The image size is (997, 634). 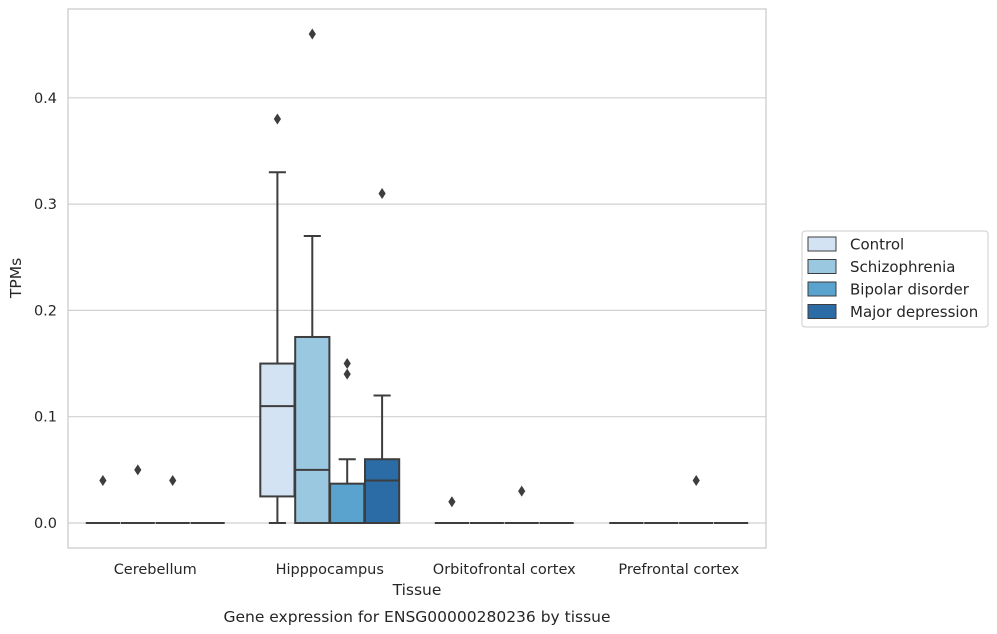 What do you see at coordinates (45, 99) in the screenshot?
I see `y-tick-label: 0.4` at bounding box center [45, 99].